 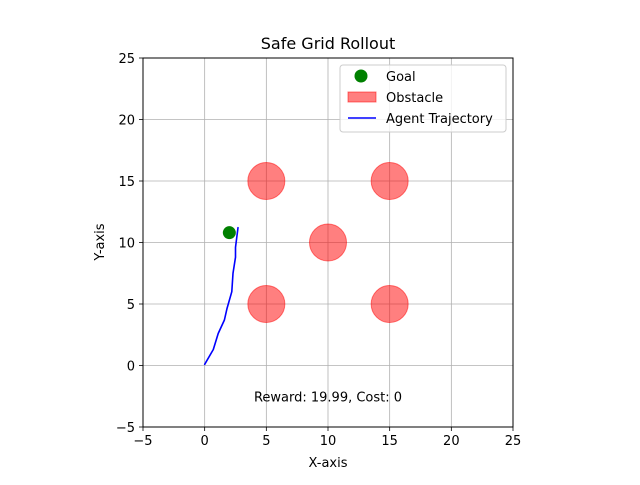 I want to click on x-tick-label: 25, so click(x=513, y=441).